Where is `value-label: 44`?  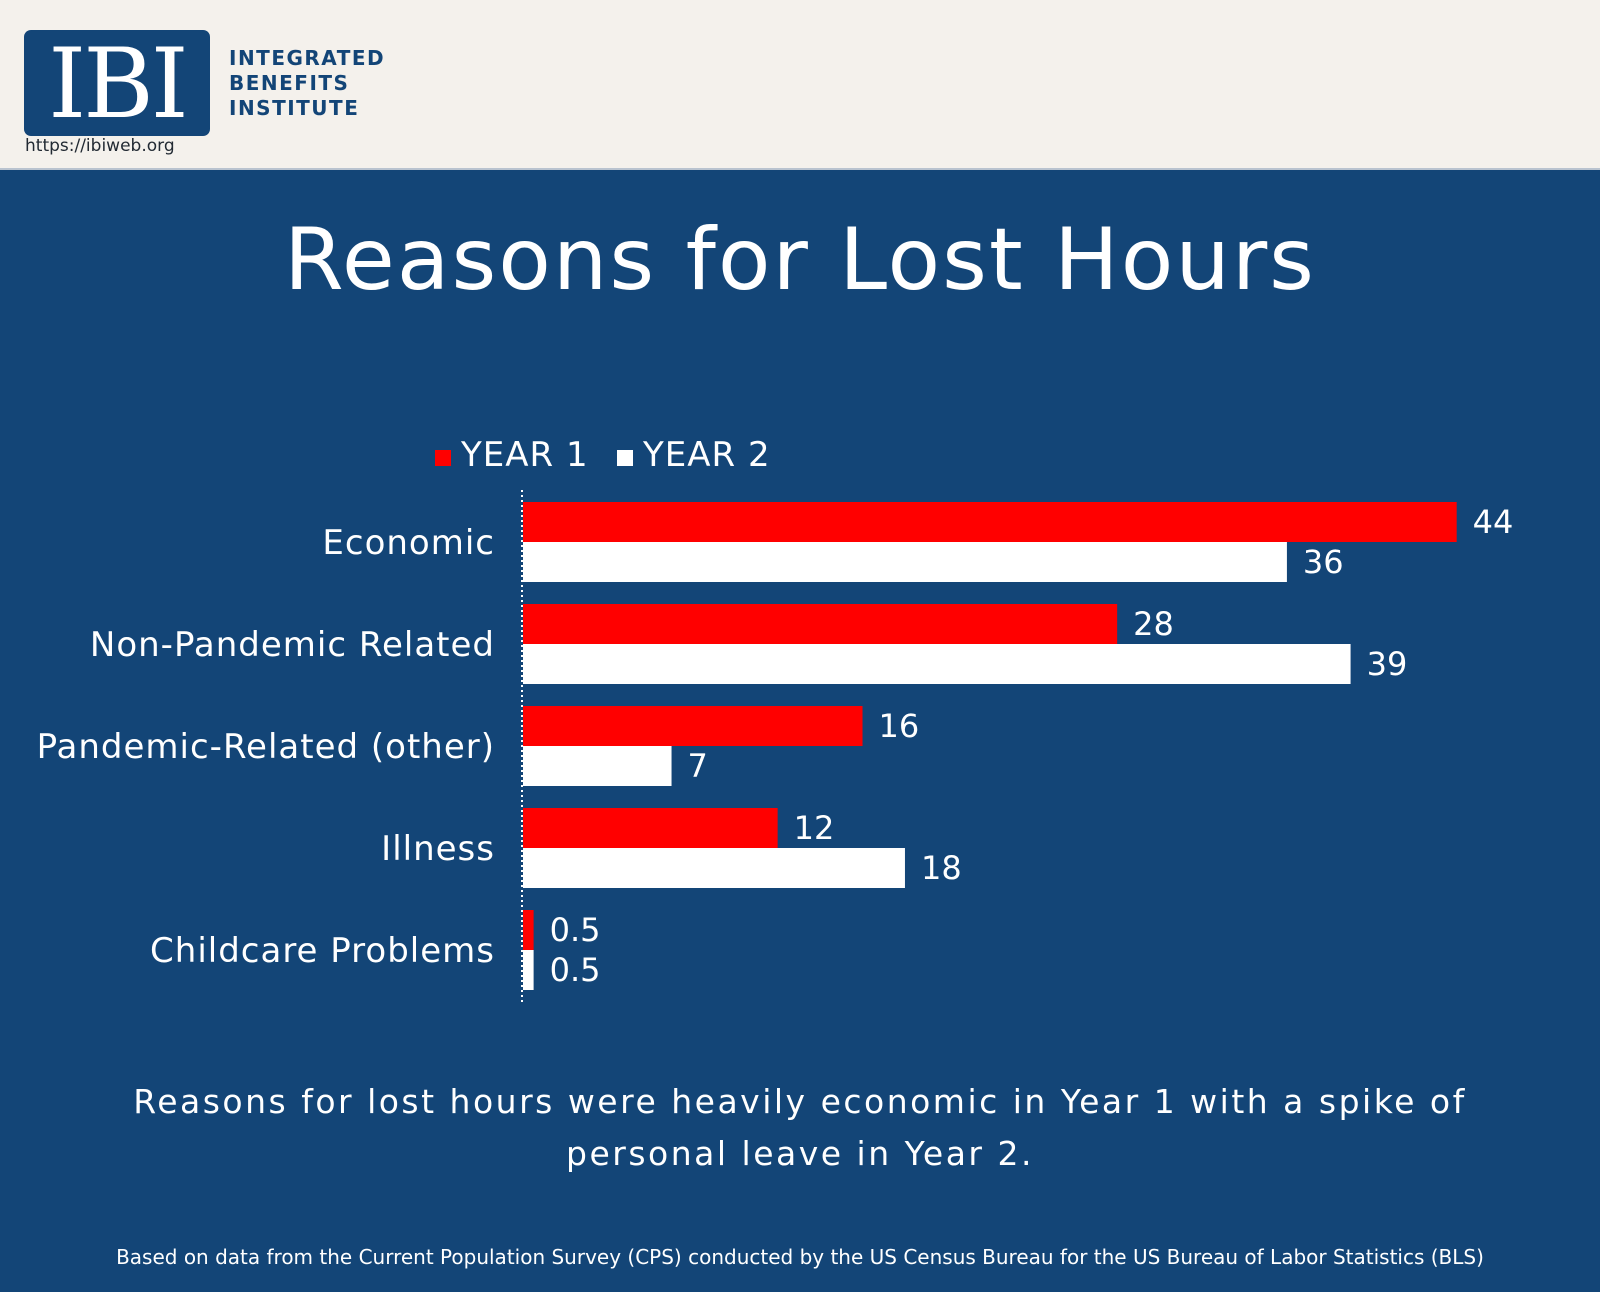 value-label: 44 is located at coordinates (1493, 522).